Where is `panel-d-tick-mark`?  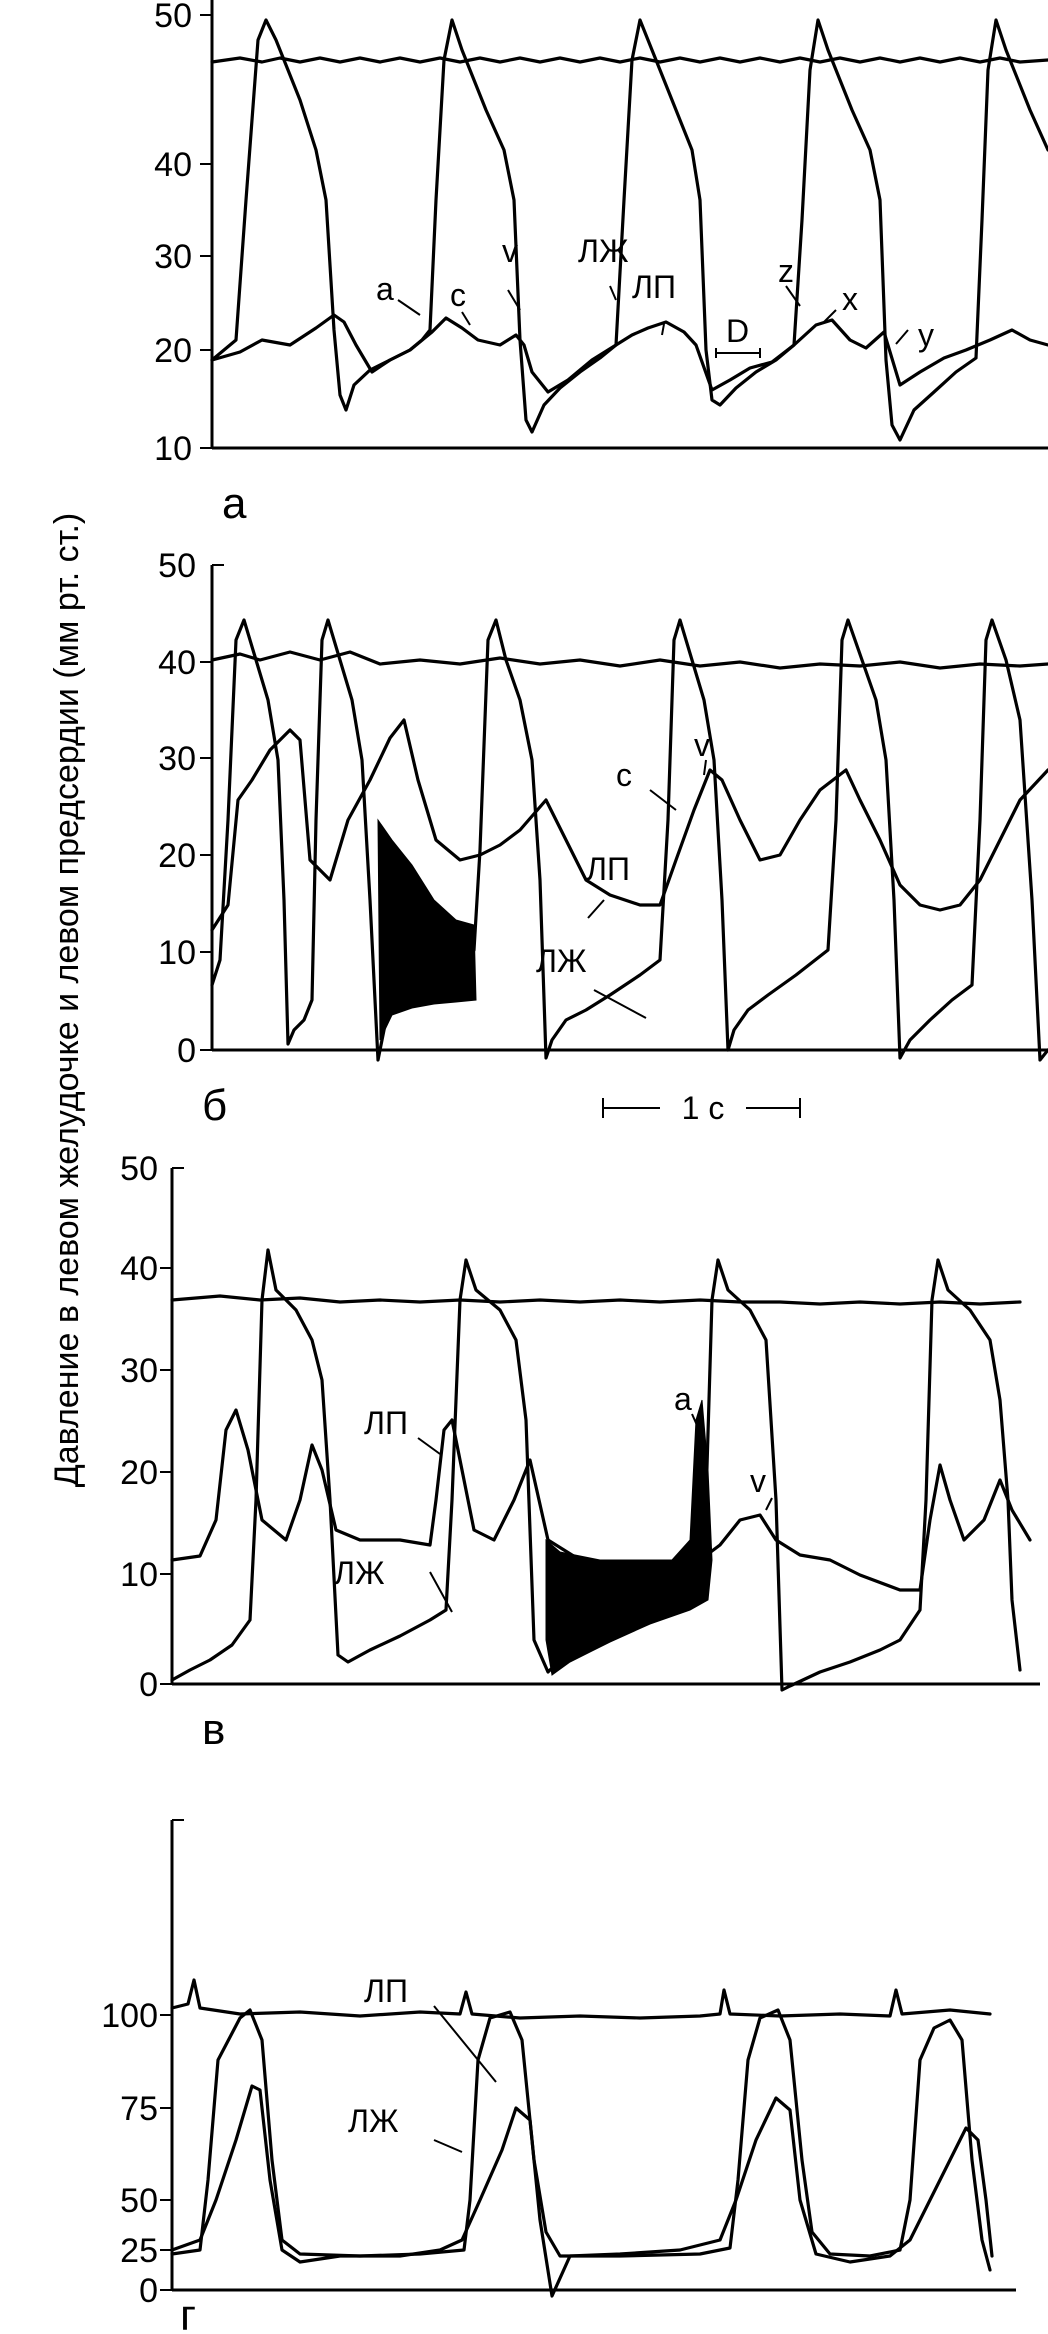 panel-d-tick-mark is located at coordinates (172, 2055).